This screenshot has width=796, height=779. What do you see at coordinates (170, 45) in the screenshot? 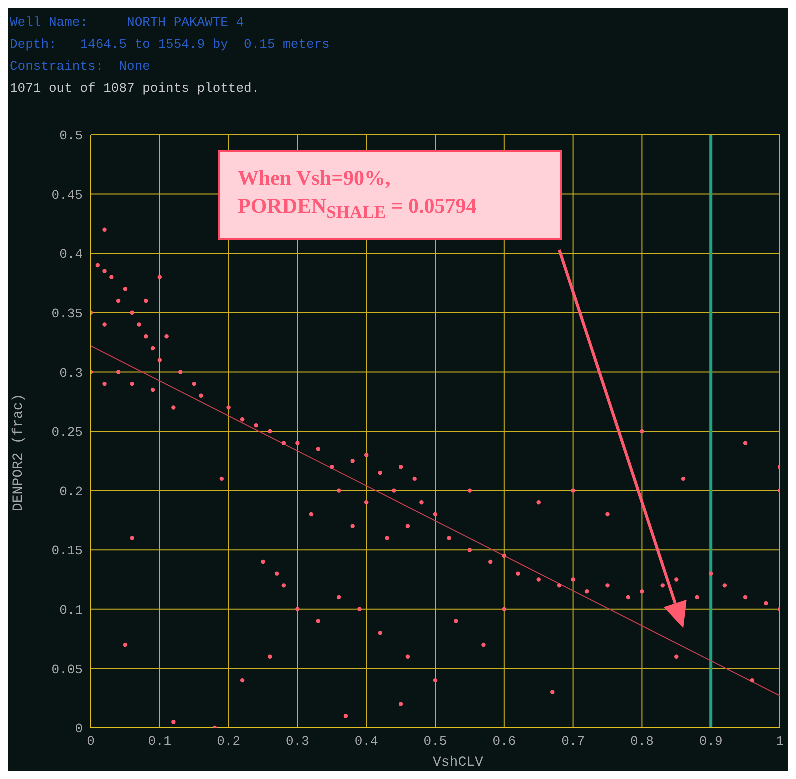
I see `chart-subtitle: Depth: 1464.5 to 1554.9 by 0.15 meters` at bounding box center [170, 45].